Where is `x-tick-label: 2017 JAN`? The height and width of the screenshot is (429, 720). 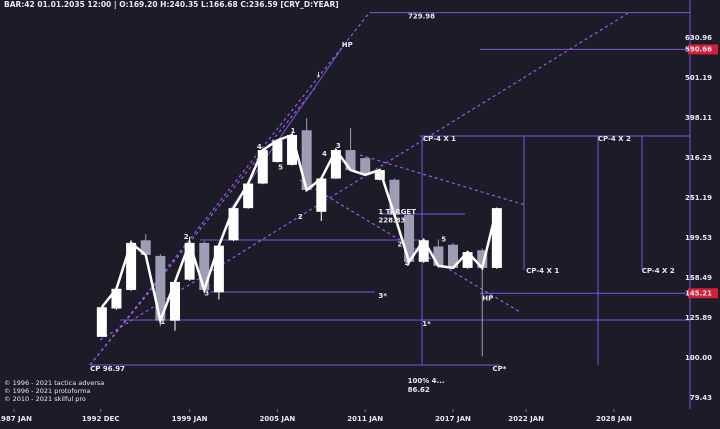 x-tick-label: 2017 JAN is located at coordinates (453, 419).